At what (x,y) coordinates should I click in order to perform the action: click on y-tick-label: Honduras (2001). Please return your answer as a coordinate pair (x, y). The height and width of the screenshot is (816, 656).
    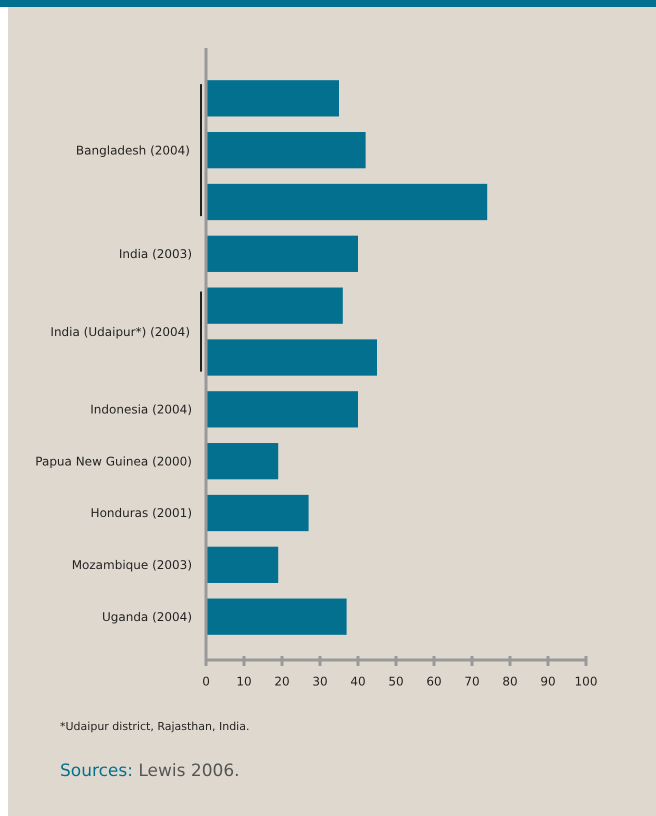
    Looking at the image, I should click on (141, 513).